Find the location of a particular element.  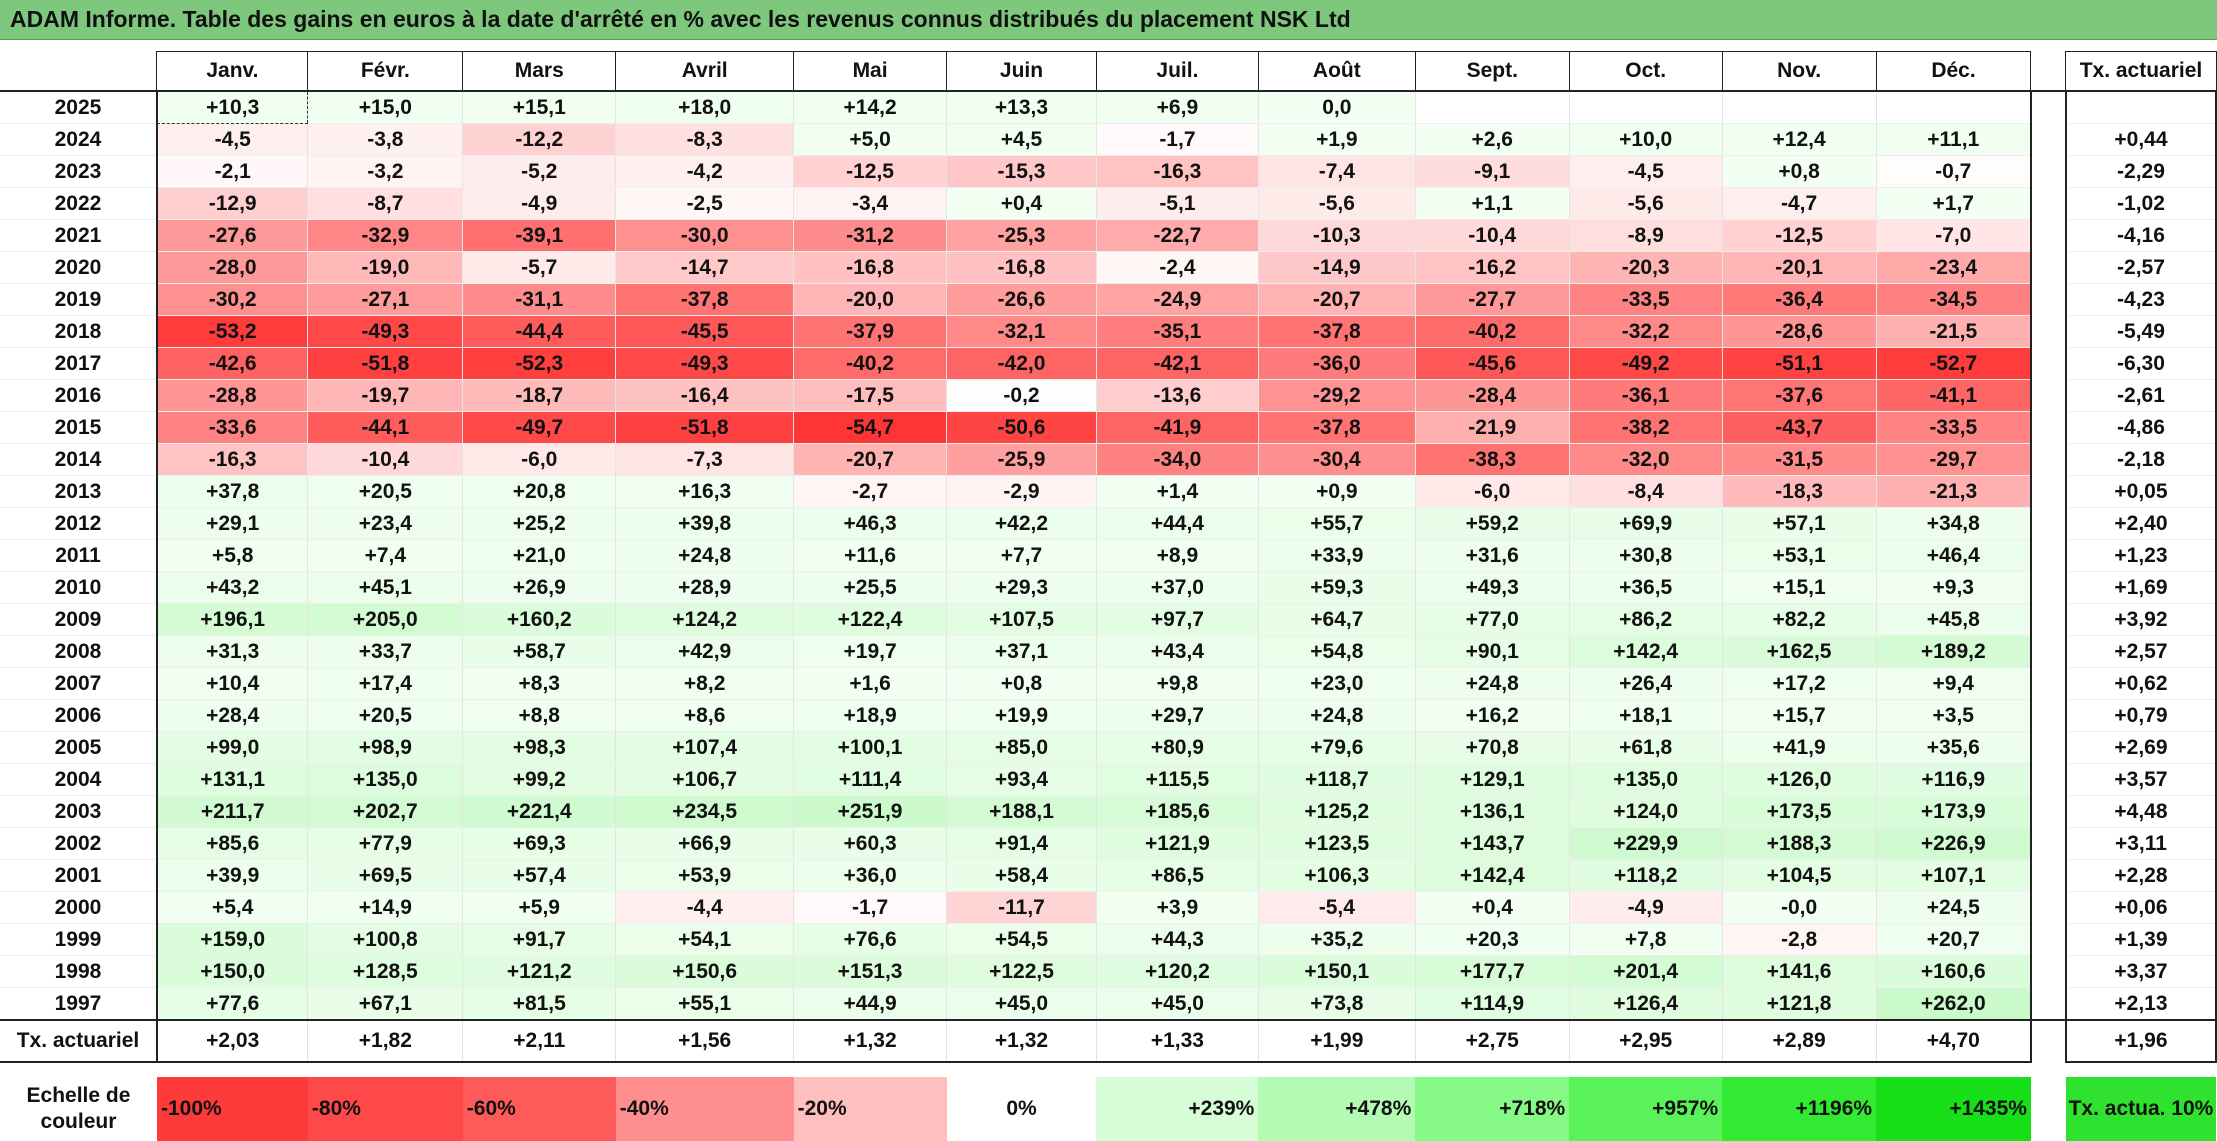

gain-cell: -6,0 is located at coordinates (539, 459).